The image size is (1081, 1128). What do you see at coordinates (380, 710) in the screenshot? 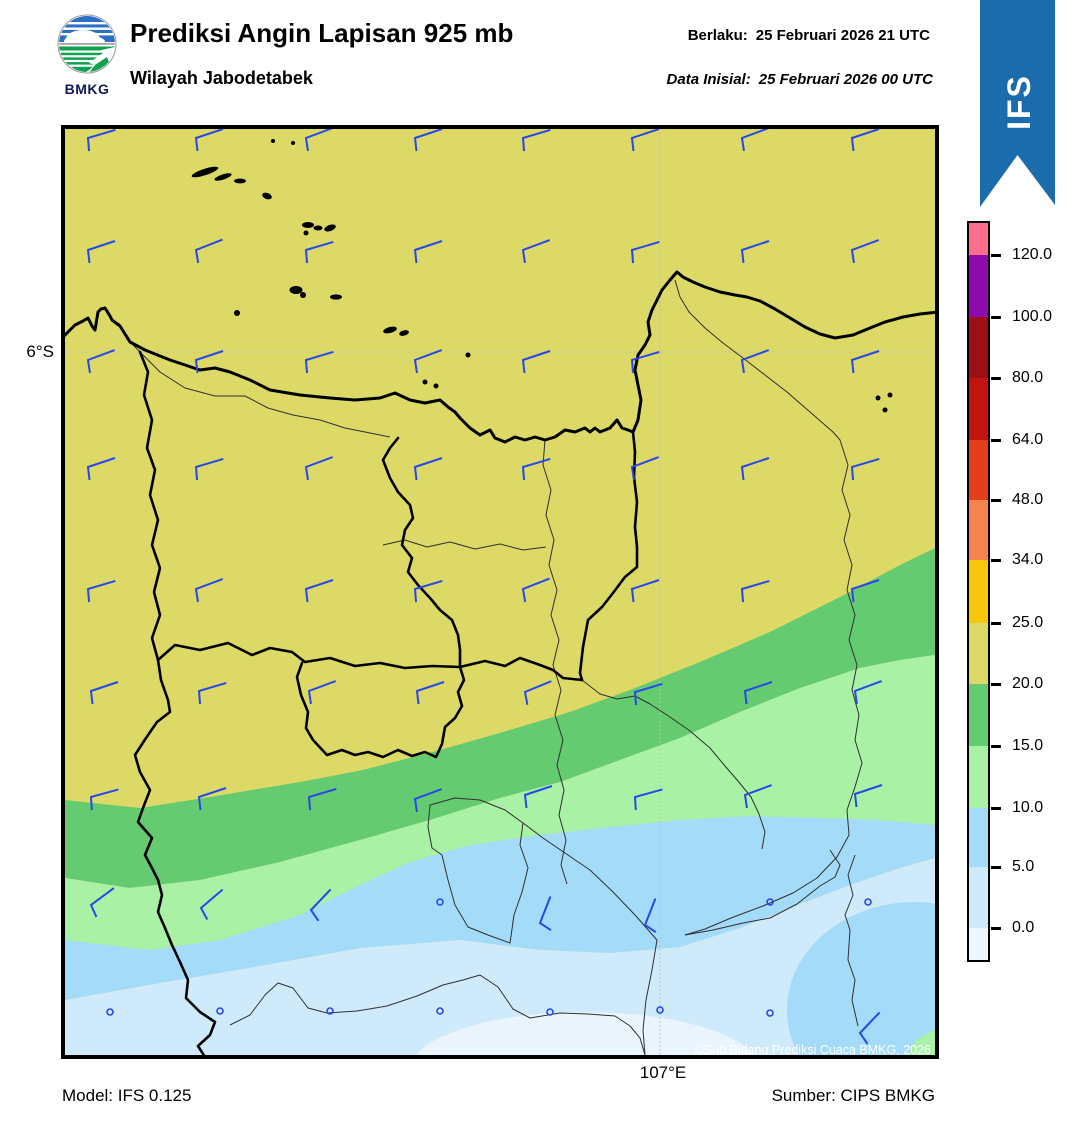
I see `south-lobe-boundary` at bounding box center [380, 710].